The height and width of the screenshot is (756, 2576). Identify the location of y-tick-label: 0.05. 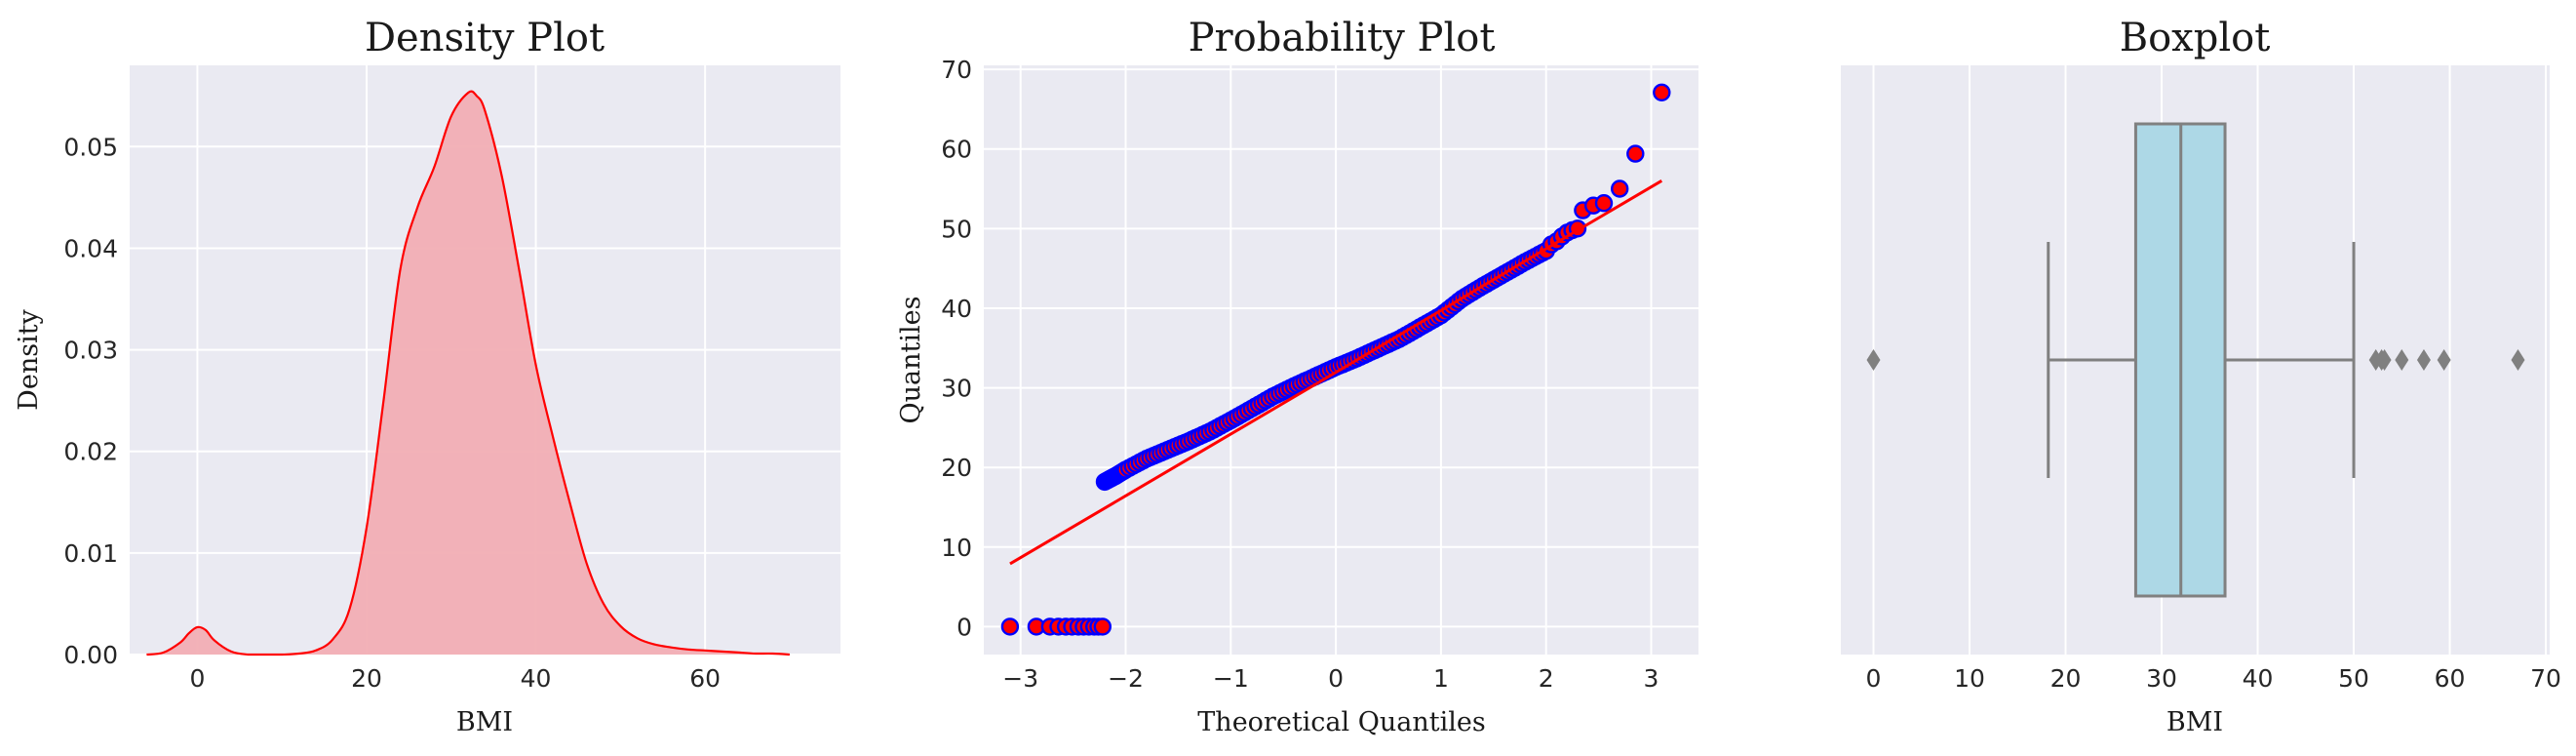
(90, 147).